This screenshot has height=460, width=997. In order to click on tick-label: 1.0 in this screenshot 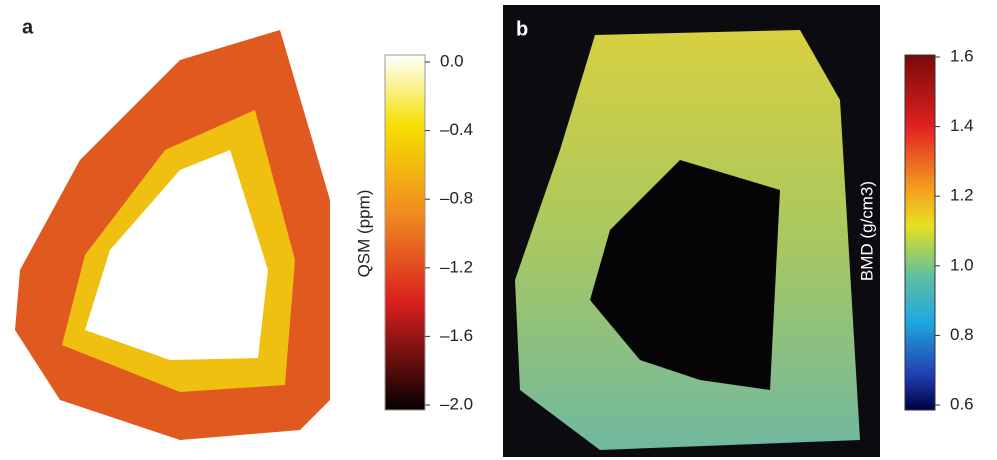, I will do `click(962, 264)`.